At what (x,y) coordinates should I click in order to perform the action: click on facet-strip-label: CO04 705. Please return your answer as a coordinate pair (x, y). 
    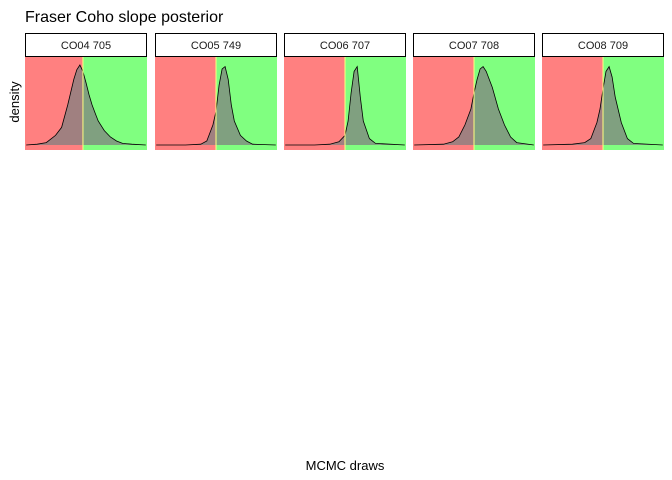
    Looking at the image, I should click on (86, 46).